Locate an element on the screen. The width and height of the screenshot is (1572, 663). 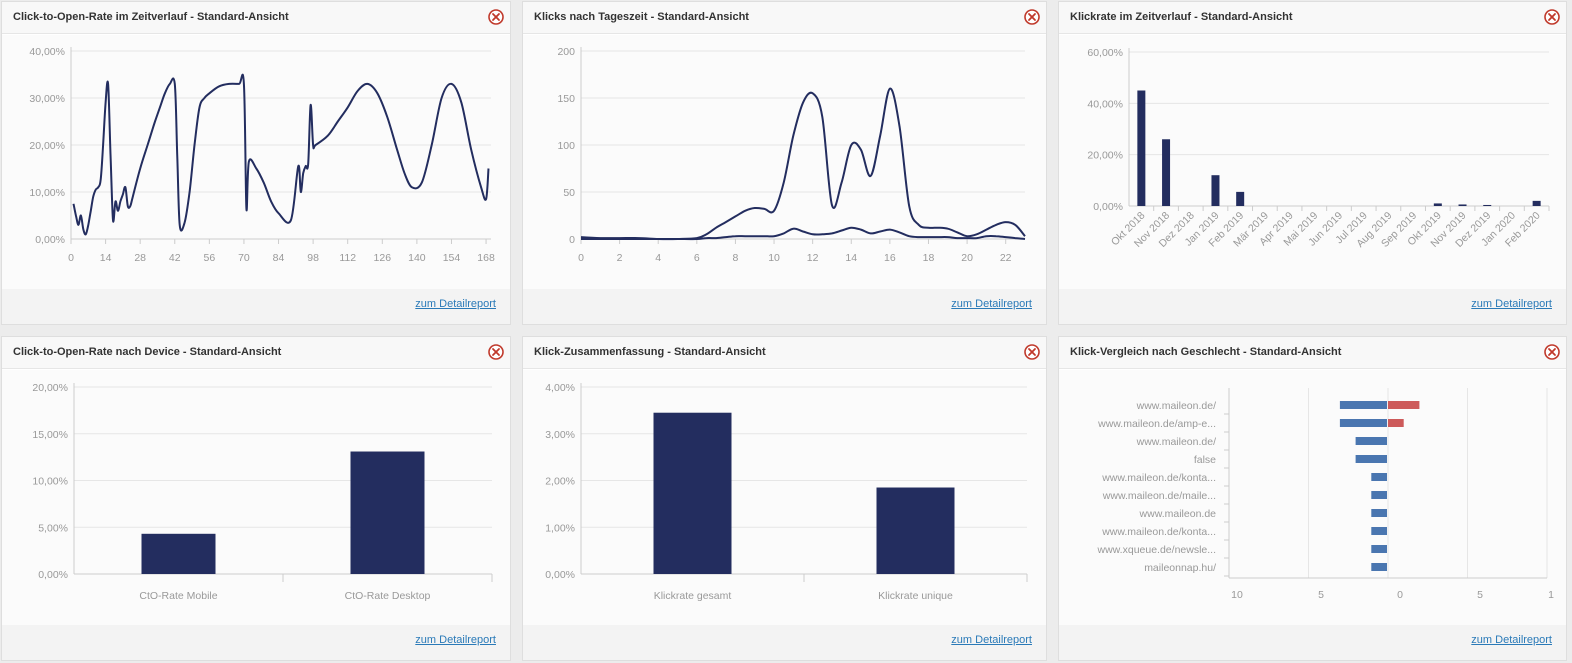
x-tick-label: 12 is located at coordinates (813, 258).